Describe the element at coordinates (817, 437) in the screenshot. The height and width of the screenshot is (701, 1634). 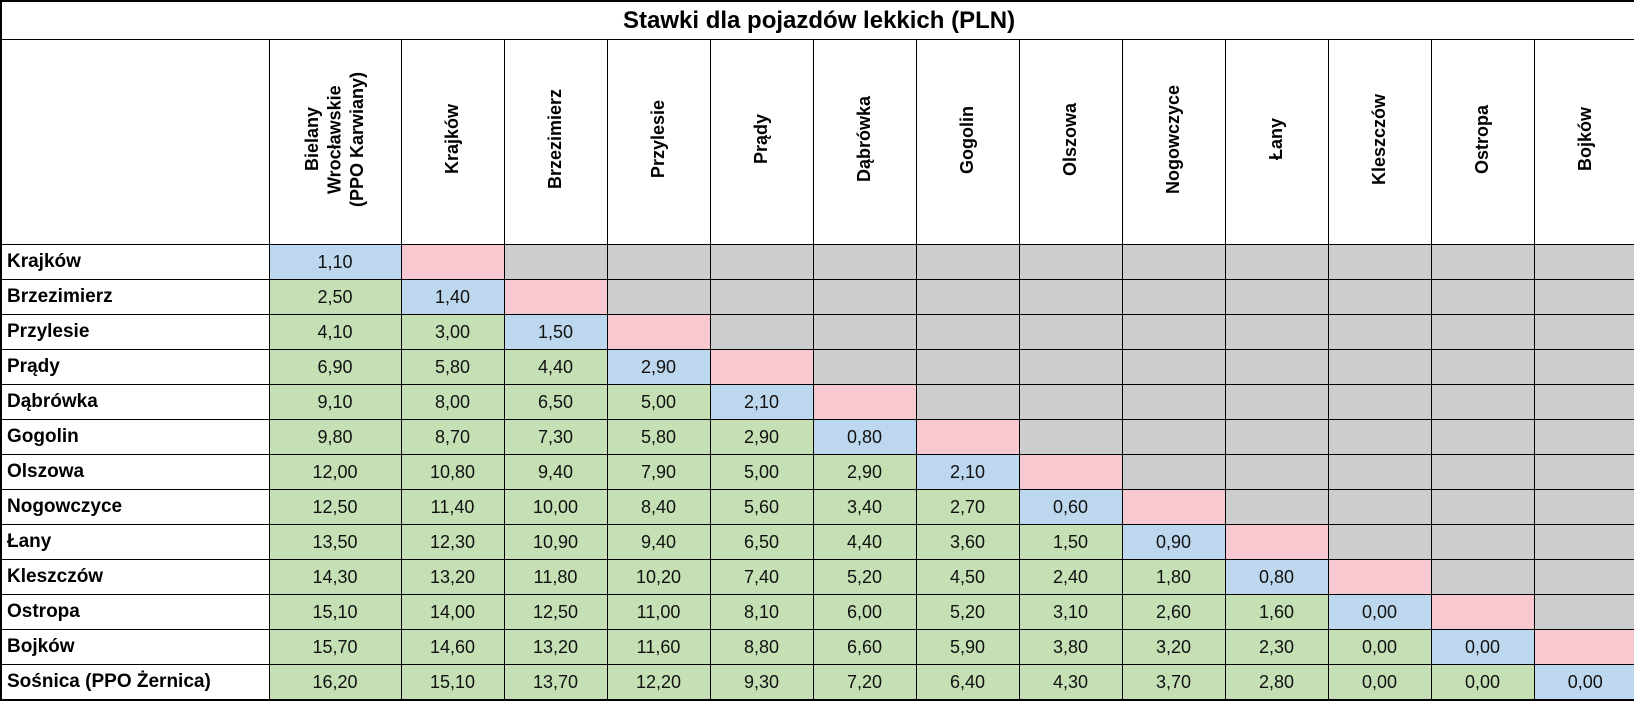
I see `table-row: Gogolin 9,80 8,70 7,30 5,80 2,90 0,80` at that location.